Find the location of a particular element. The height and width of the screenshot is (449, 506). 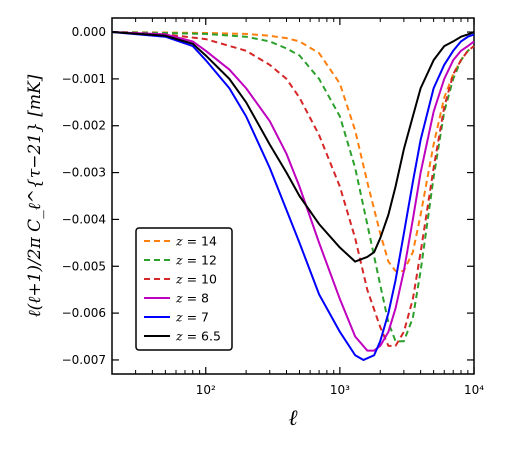

y-tick-label: −0.002 is located at coordinates (84, 126).